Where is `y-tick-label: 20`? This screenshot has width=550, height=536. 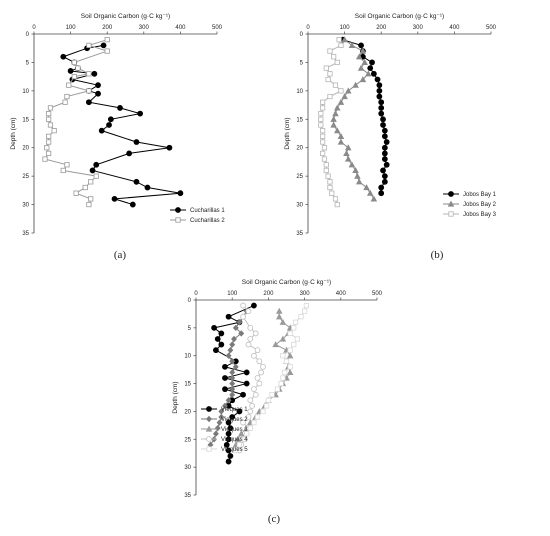
y-tick-label: 20 is located at coordinates (187, 412).